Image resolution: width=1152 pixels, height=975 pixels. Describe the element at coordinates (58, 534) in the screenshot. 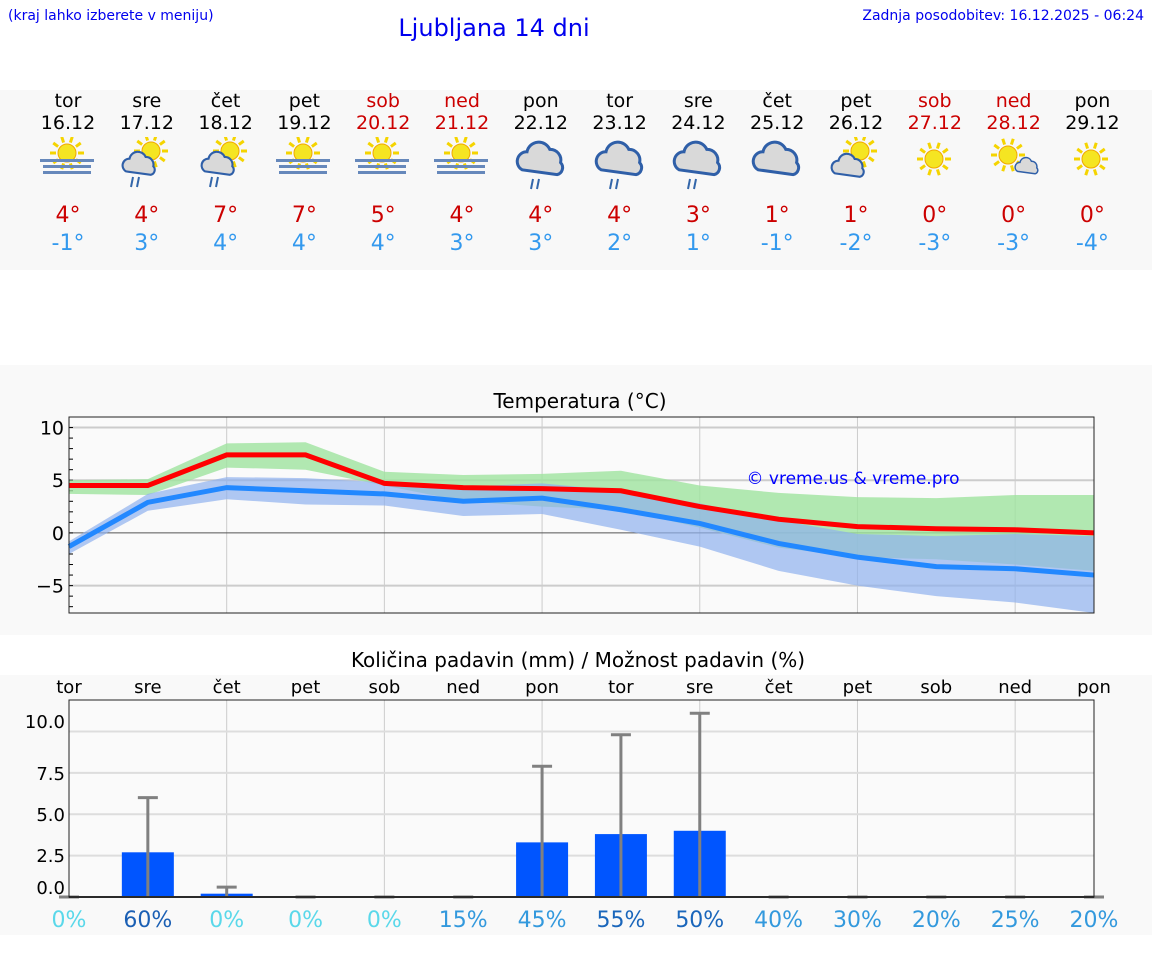

I see `y-tick-label: 0` at that location.